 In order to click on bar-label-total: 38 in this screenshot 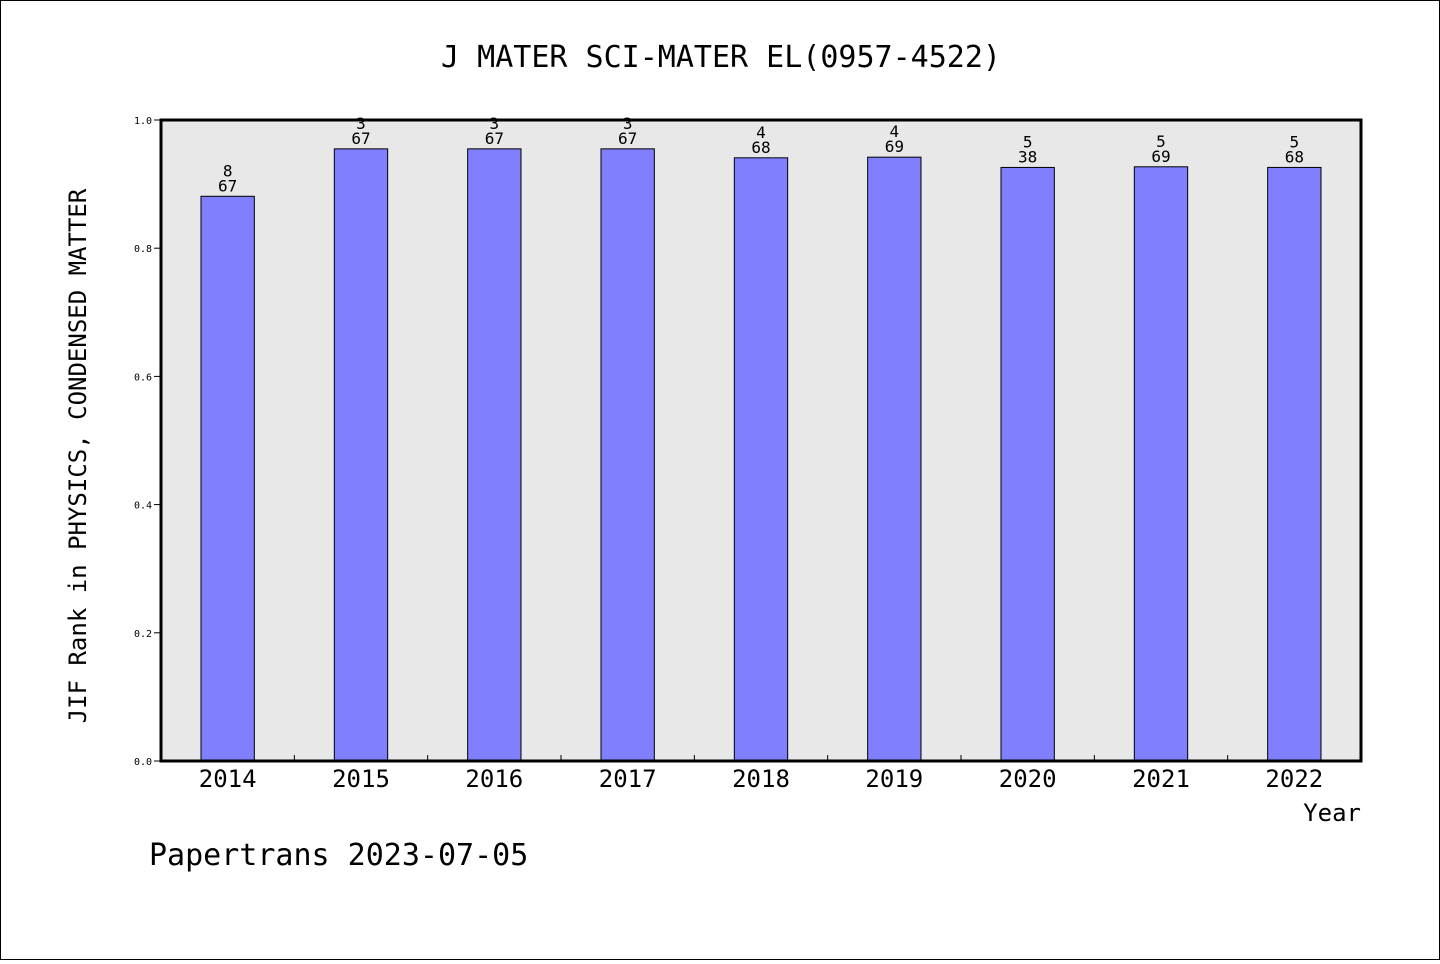, I will do `click(1027, 156)`.